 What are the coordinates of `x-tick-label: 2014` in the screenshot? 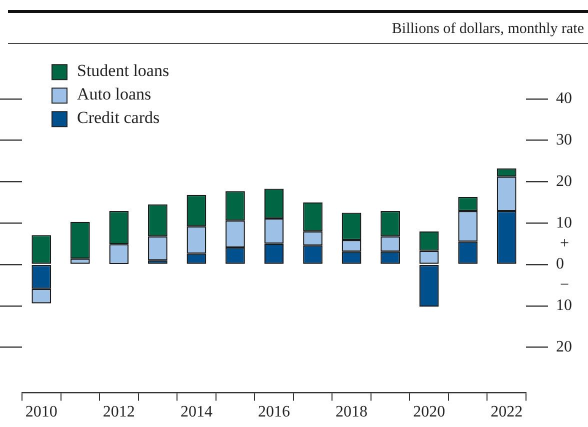 It's located at (196, 412).